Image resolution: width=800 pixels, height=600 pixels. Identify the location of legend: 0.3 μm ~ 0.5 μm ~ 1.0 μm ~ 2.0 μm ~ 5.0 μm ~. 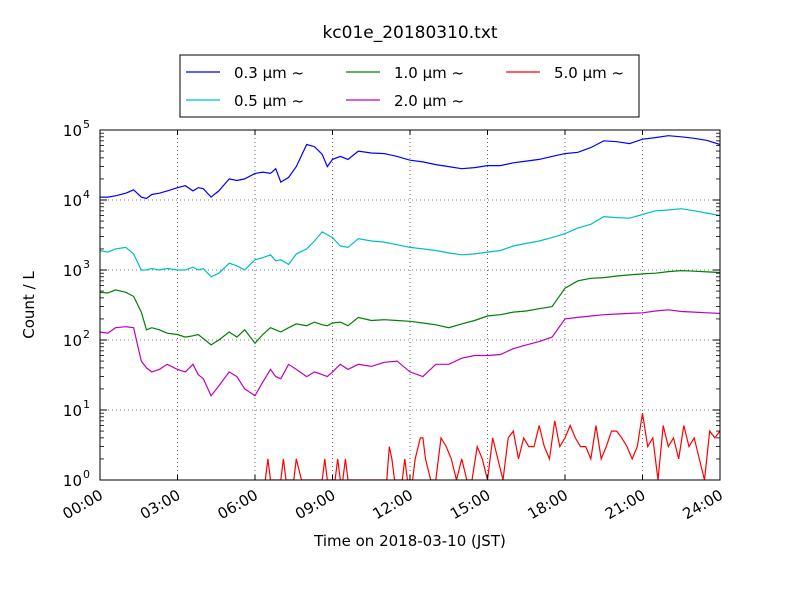
(409, 86).